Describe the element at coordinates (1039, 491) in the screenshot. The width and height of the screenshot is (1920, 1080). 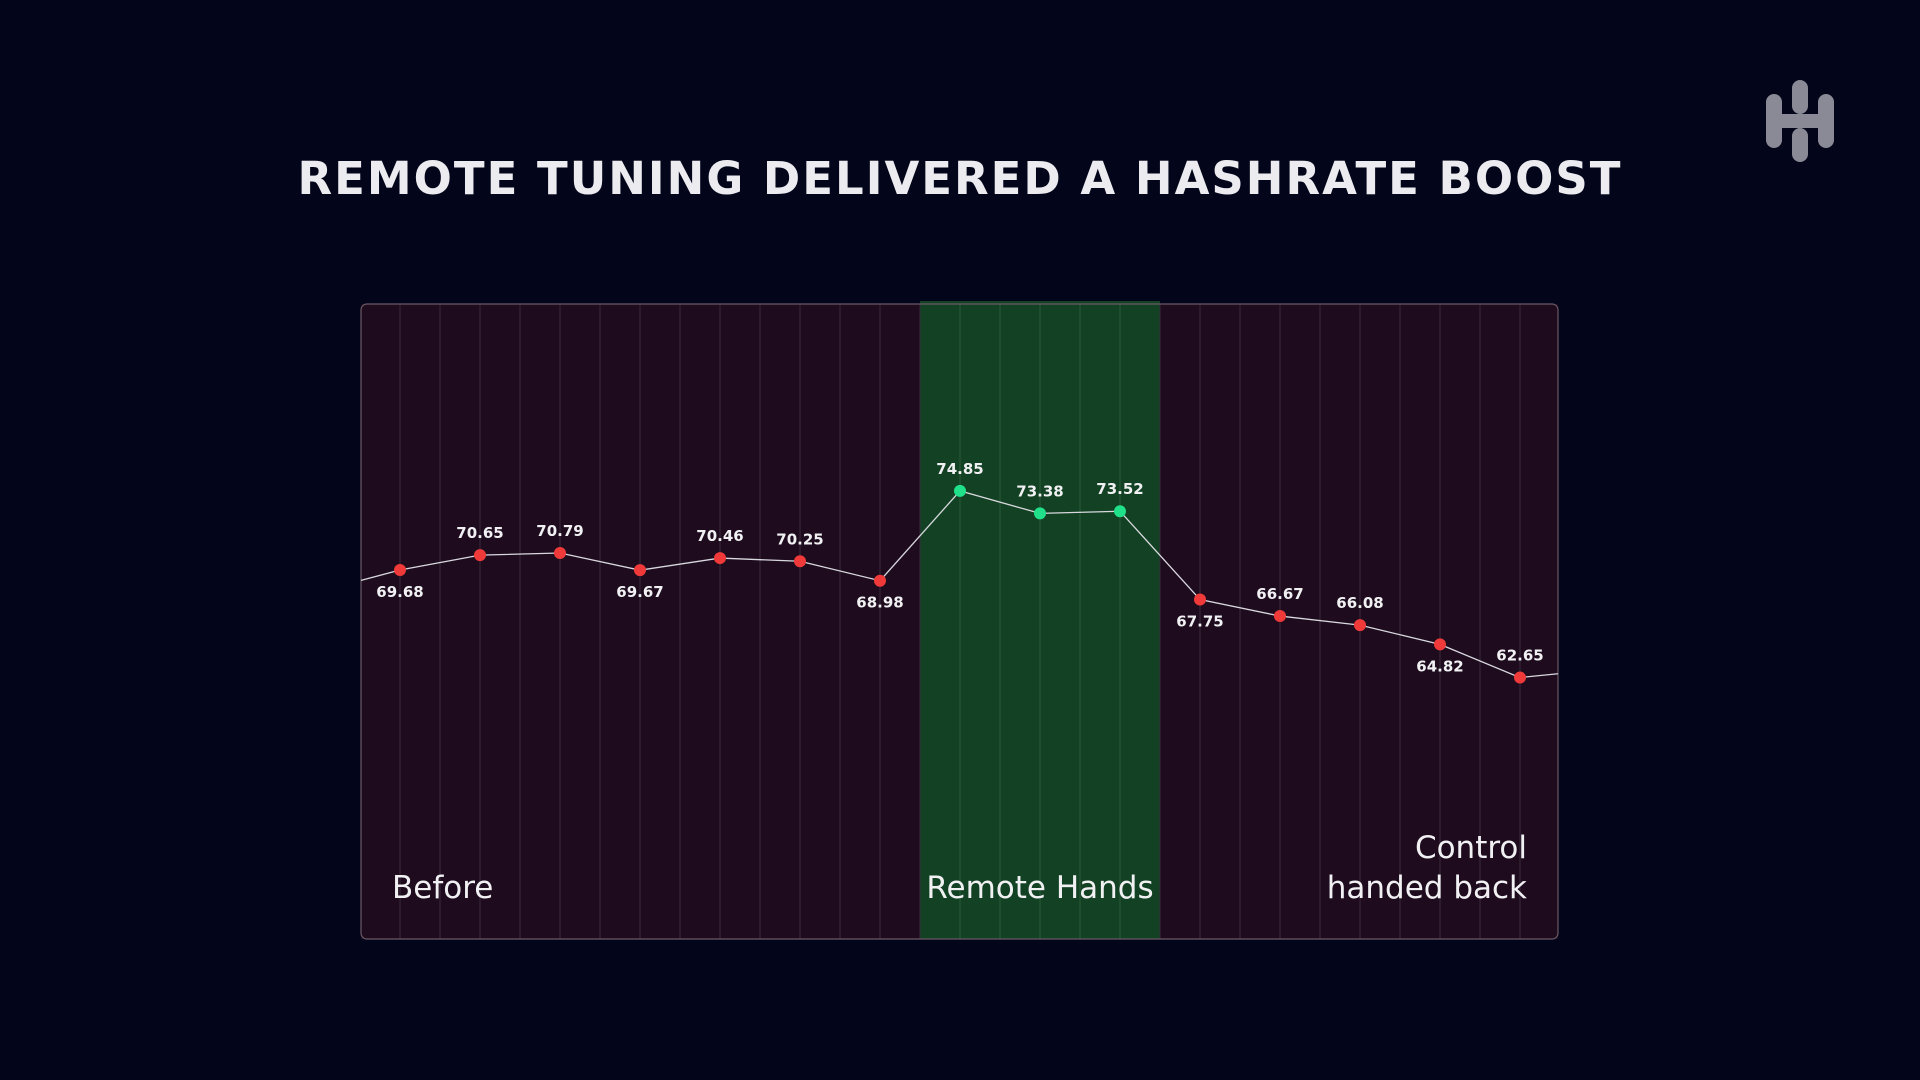
I see `data-label: 73.38` at that location.